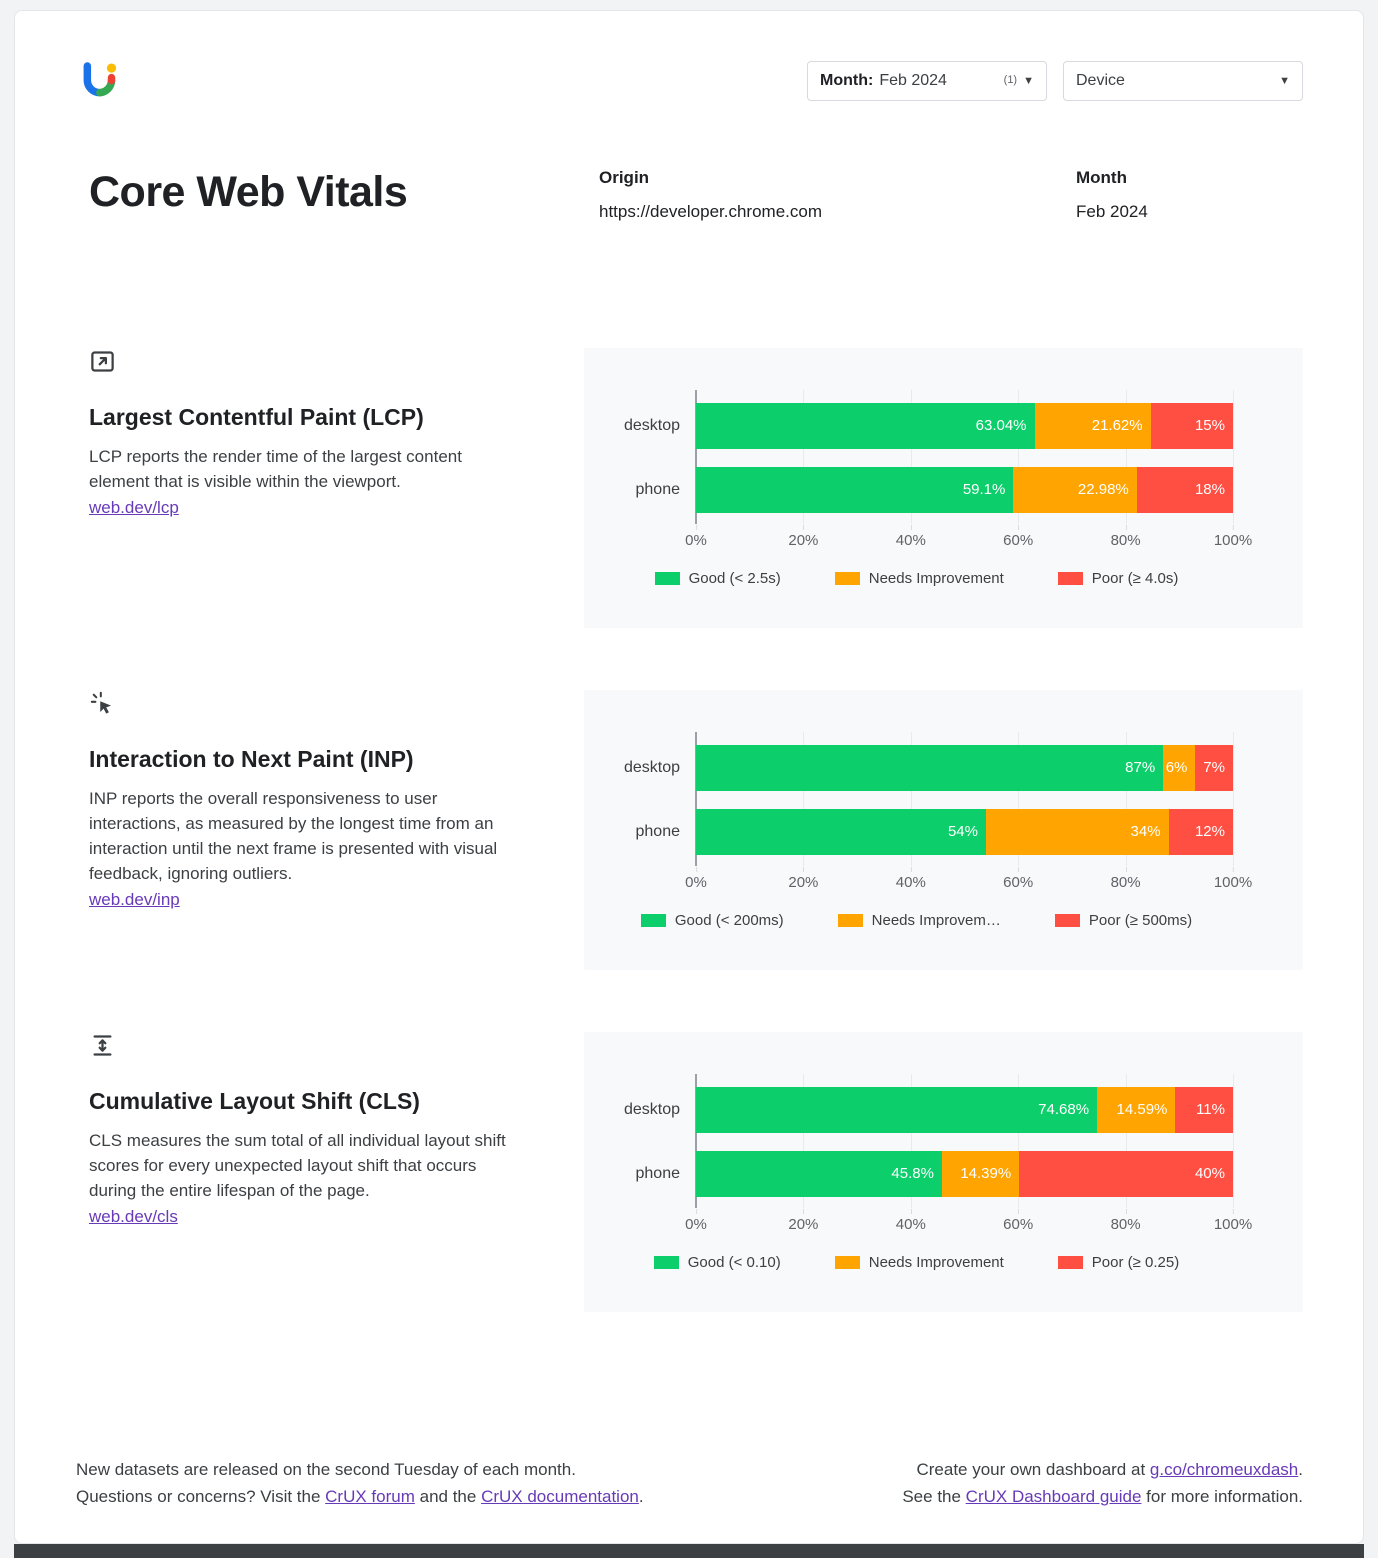 Image resolution: width=1378 pixels, height=1558 pixels. I want to click on crux-forum-link: CrUX forum, so click(370, 1496).